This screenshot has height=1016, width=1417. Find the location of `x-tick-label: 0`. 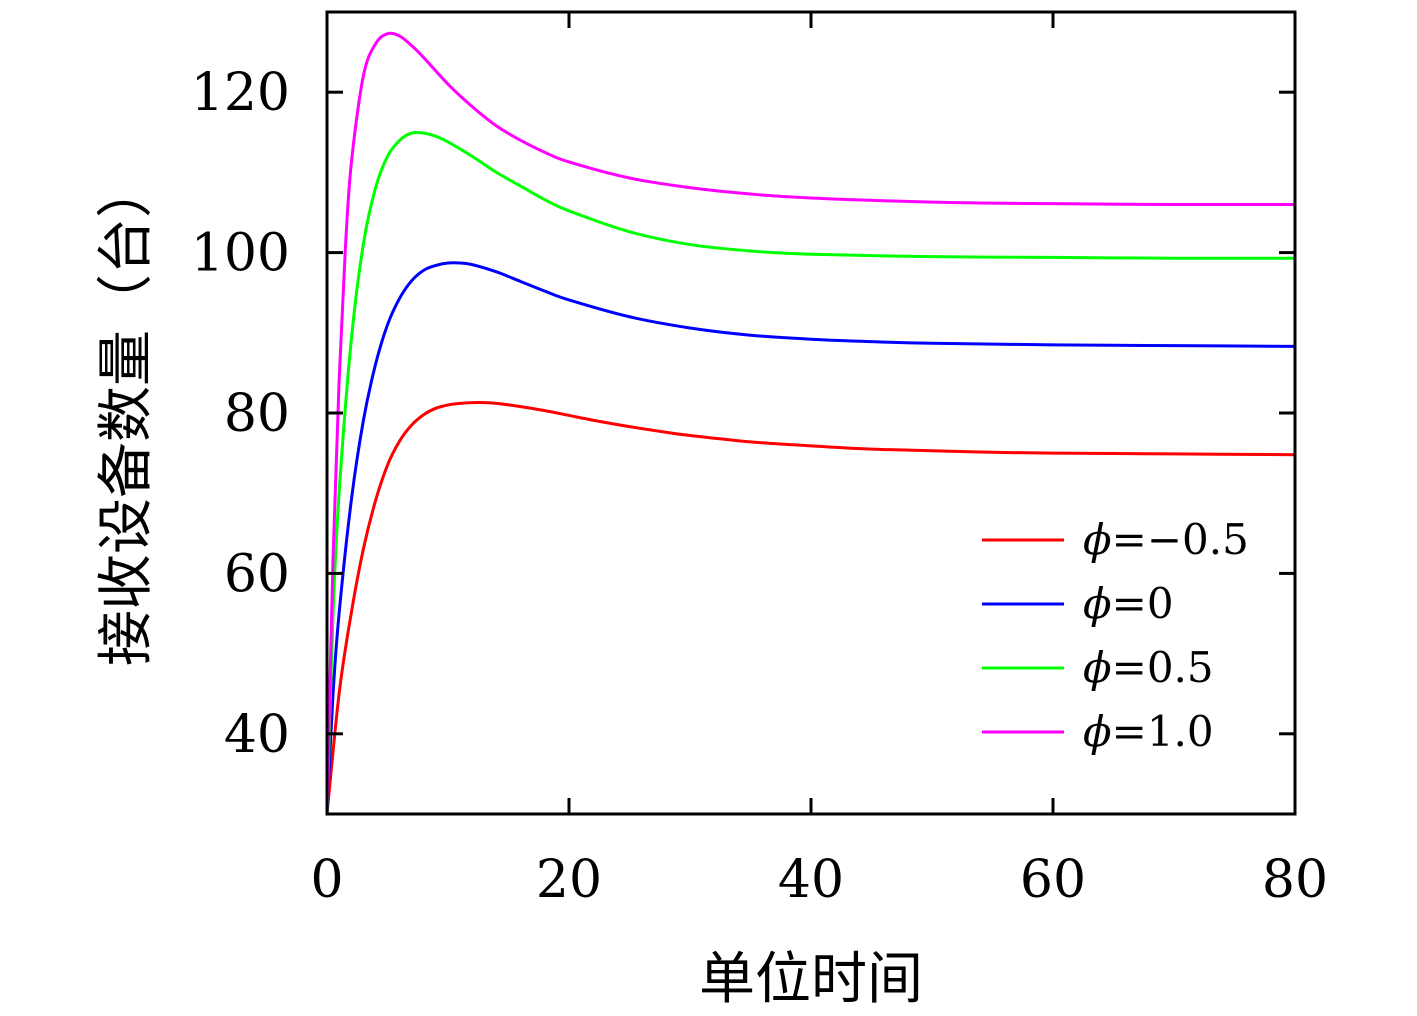

x-tick-label: 0 is located at coordinates (326, 880).